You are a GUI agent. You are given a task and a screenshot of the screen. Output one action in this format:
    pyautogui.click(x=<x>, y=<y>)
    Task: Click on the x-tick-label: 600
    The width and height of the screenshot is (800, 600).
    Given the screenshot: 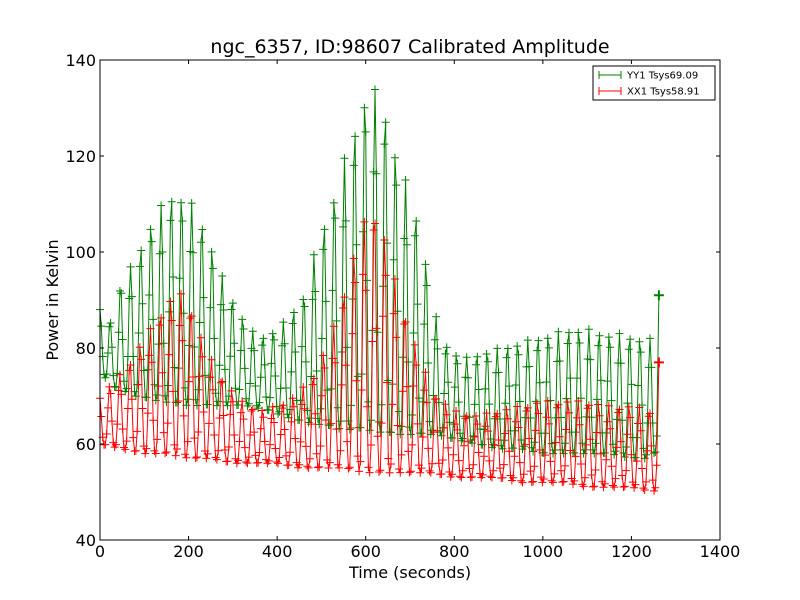 What is the action you would take?
    pyautogui.click(x=365, y=551)
    